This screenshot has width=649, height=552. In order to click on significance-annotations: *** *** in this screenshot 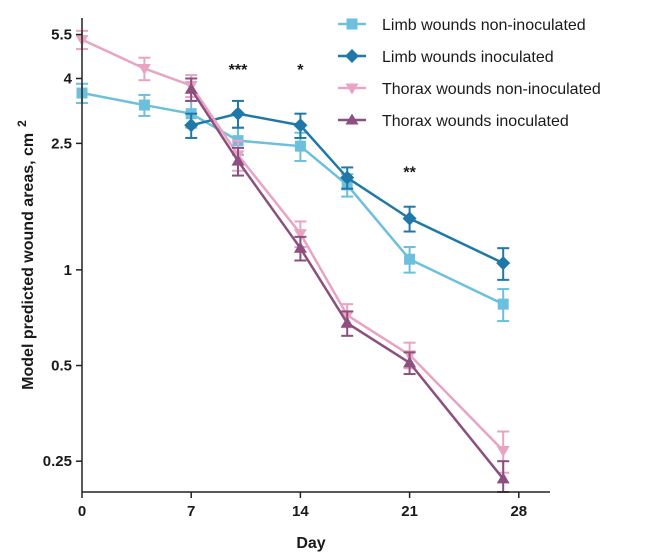, I will do `click(323, 122)`.